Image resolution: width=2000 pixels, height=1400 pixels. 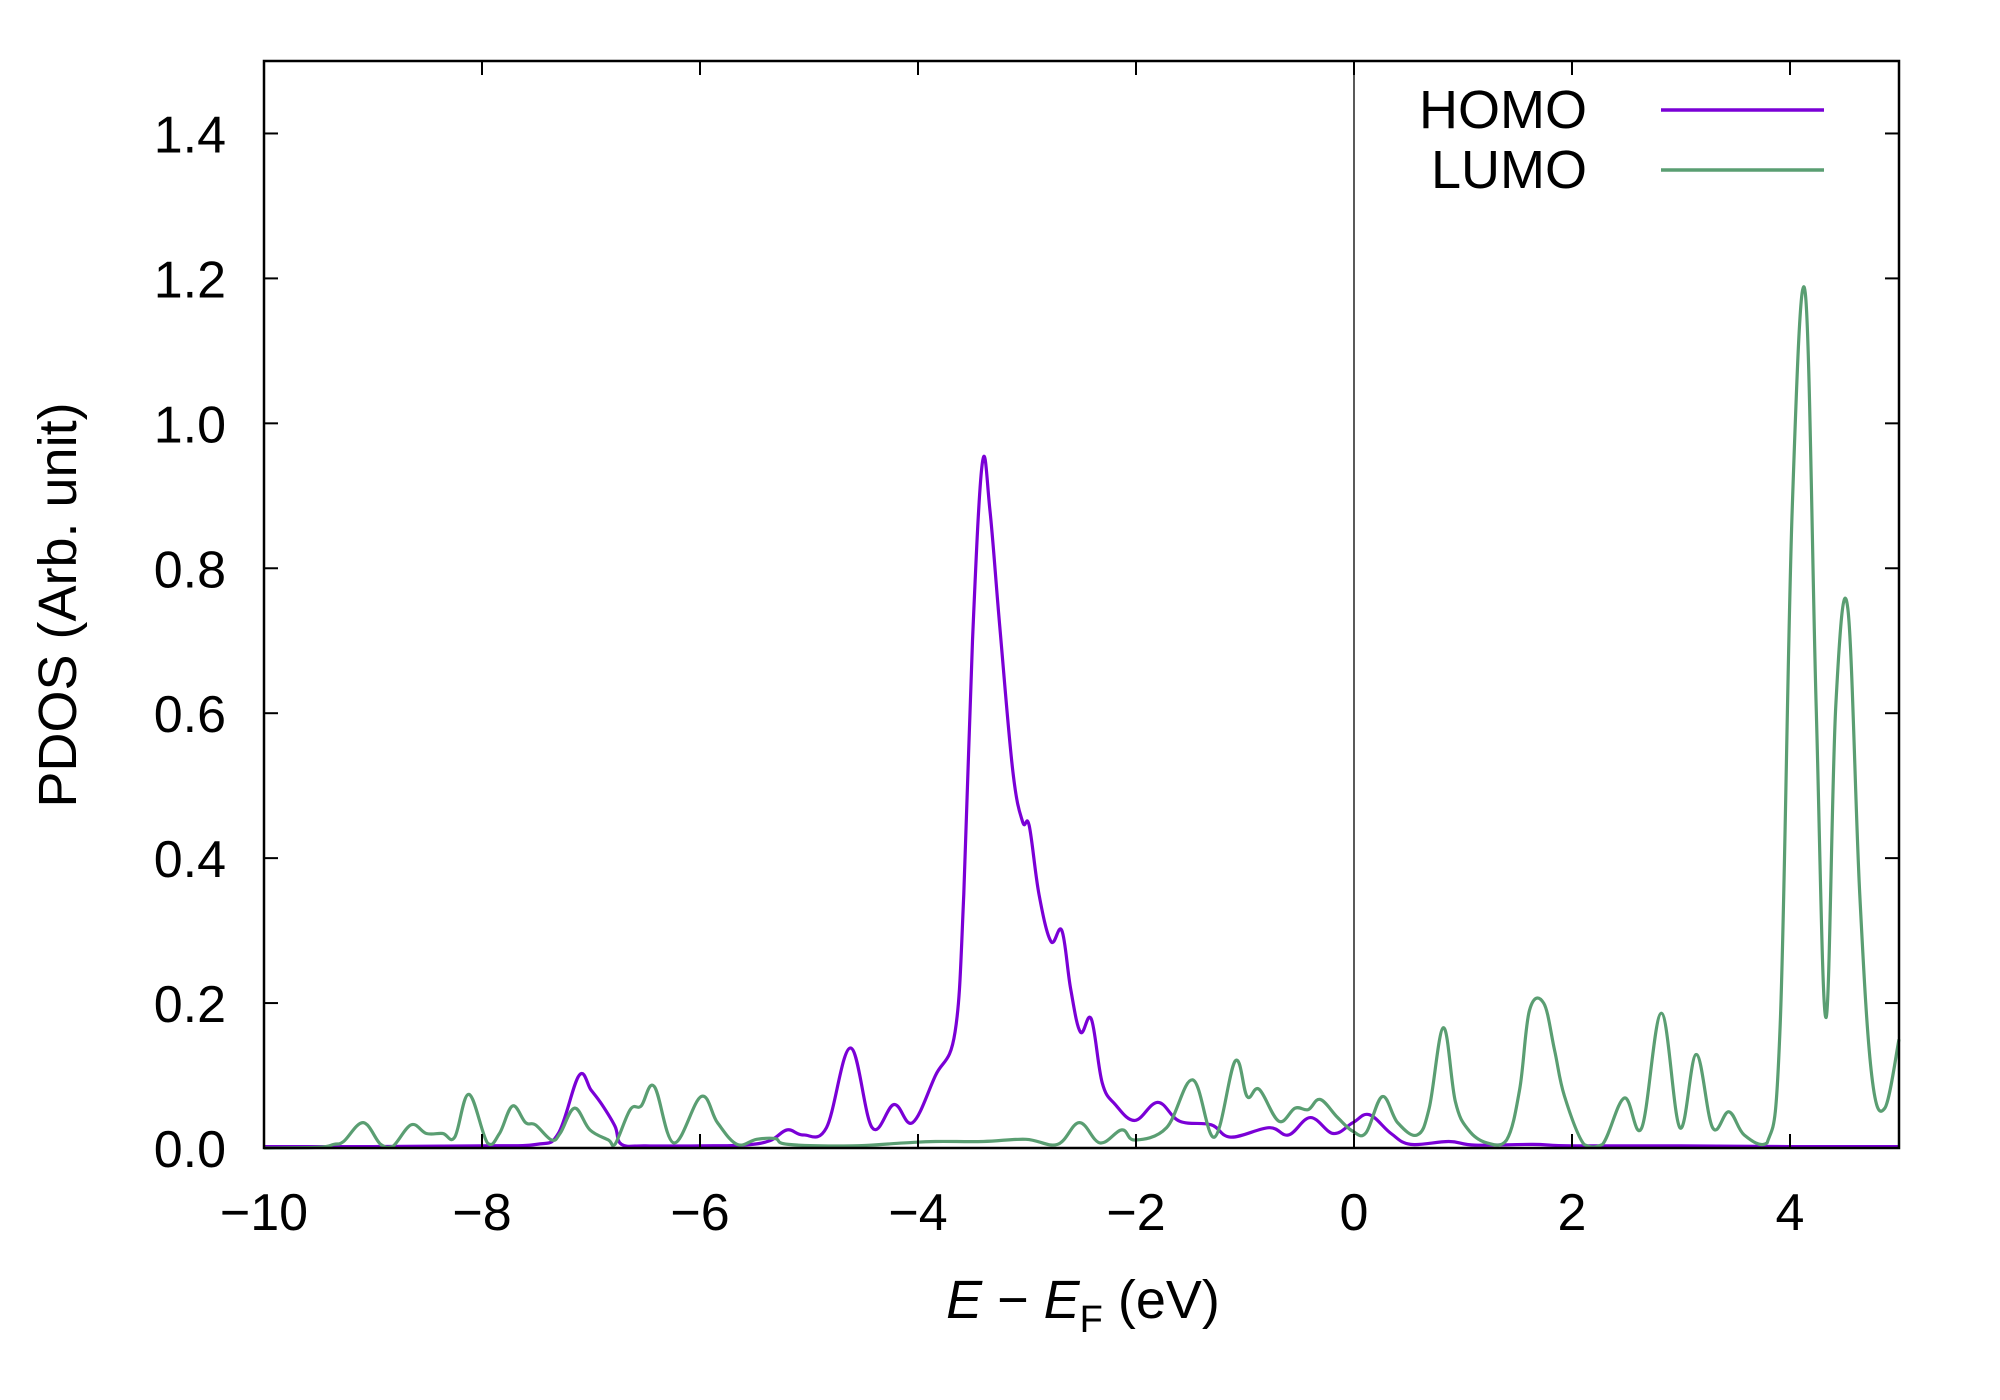 I want to click on x-axis-title: E − EF (eV), so click(x=1083, y=1305).